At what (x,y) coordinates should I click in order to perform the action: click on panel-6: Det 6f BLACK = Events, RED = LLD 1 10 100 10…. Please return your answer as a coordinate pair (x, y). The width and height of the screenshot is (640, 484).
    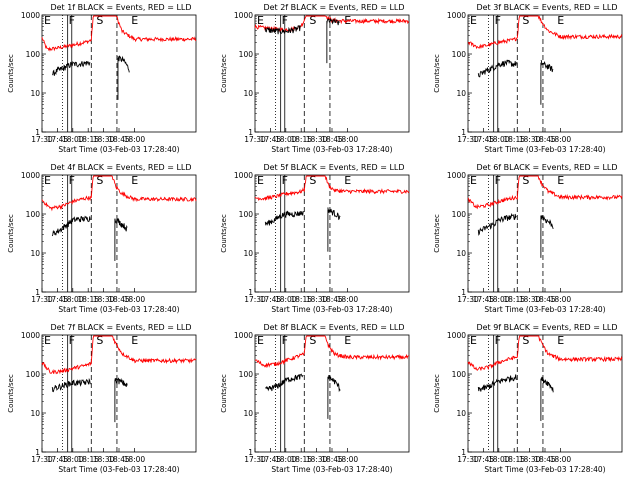
    Looking at the image, I should click on (528, 238).